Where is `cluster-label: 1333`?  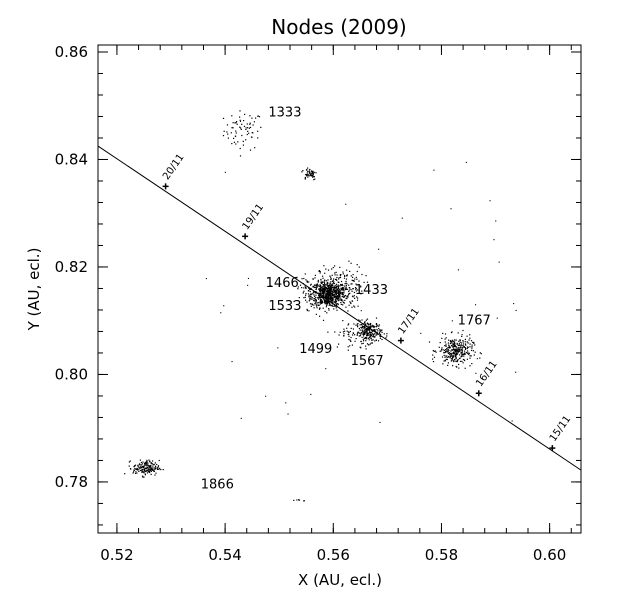 cluster-label: 1333 is located at coordinates (284, 112).